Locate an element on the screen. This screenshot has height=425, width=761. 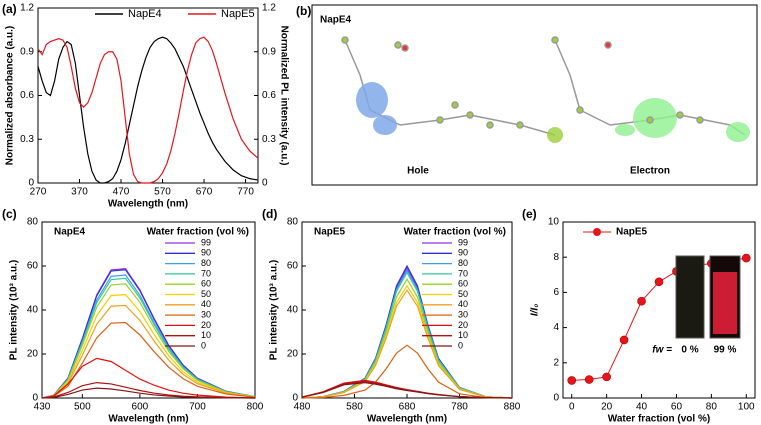
legend-label: 60 is located at coordinates (463, 284).